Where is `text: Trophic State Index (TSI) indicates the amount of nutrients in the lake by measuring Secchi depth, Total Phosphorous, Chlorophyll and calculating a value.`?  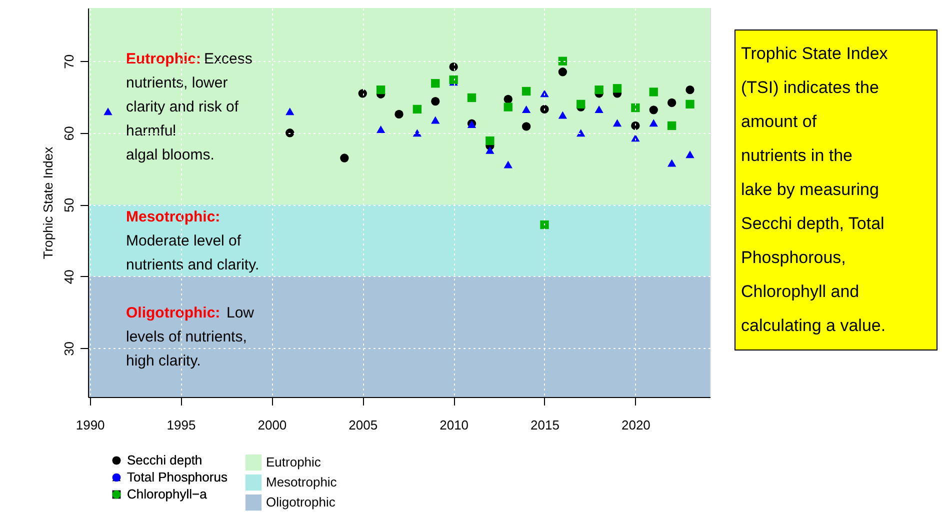
text: Trophic State Index (TSI) indicates the amount of nutrients in the lake by measuring Secchi depth, Total Phosphorous, Chlorophyll and calculating a value. is located at coordinates (814, 189).